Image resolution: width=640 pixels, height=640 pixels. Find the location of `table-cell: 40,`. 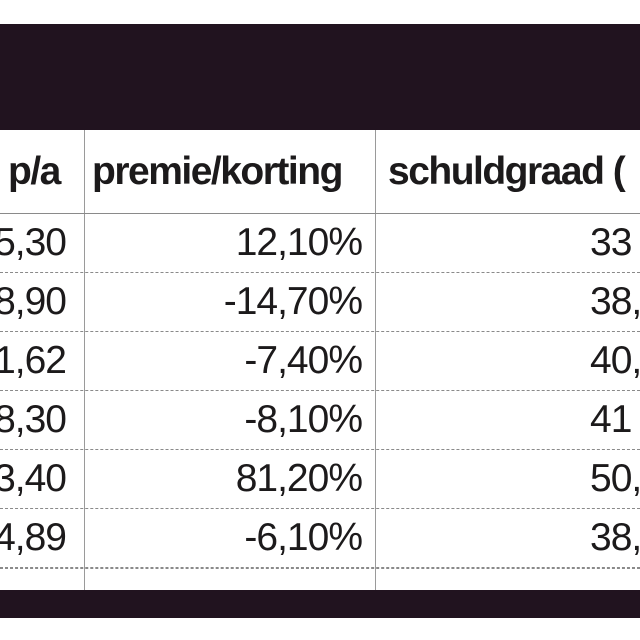

table-cell: 40, is located at coordinates (615, 360).